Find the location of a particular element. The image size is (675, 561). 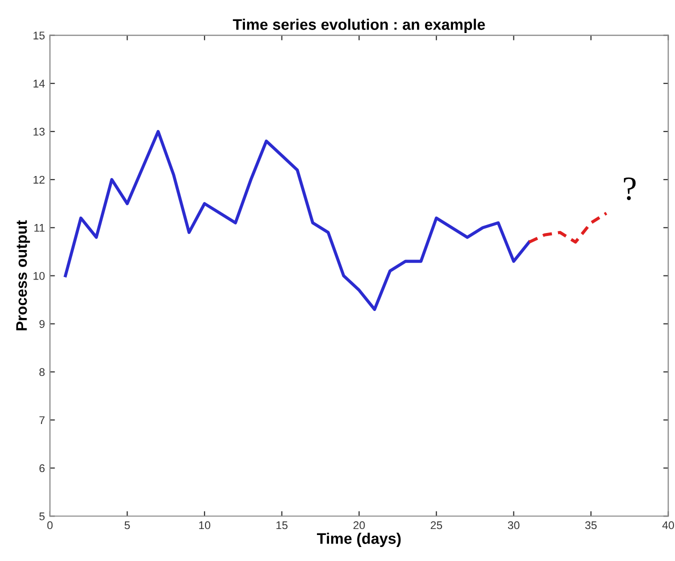

y-tick-label: 8 is located at coordinates (42, 372).